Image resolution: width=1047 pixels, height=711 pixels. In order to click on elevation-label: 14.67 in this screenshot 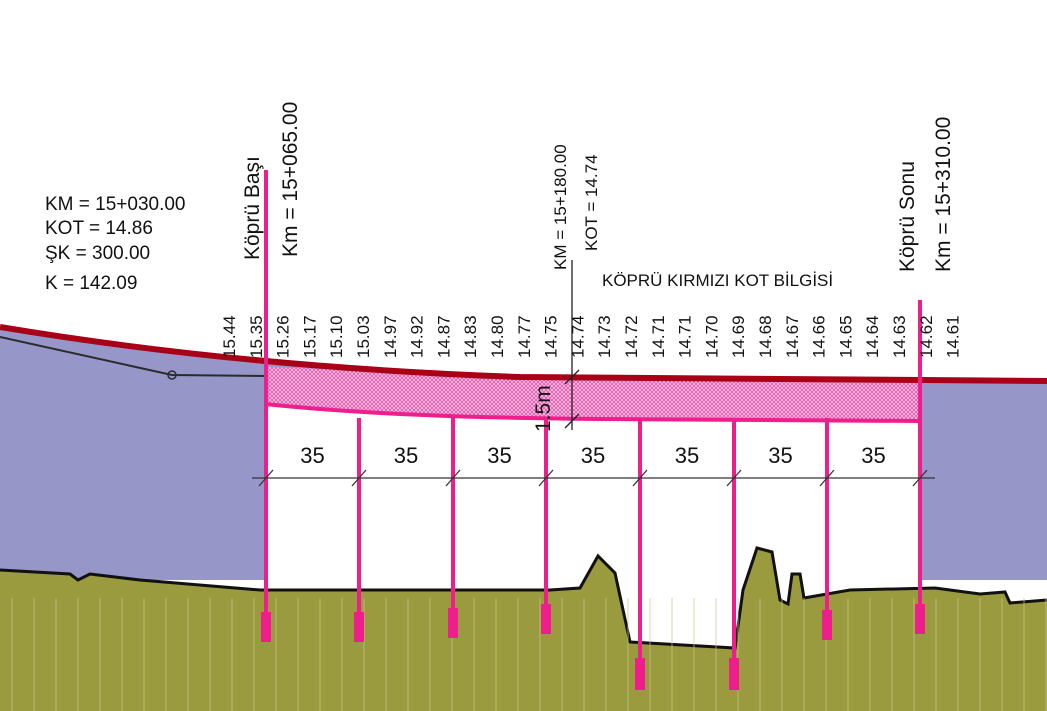, I will do `click(792, 336)`.